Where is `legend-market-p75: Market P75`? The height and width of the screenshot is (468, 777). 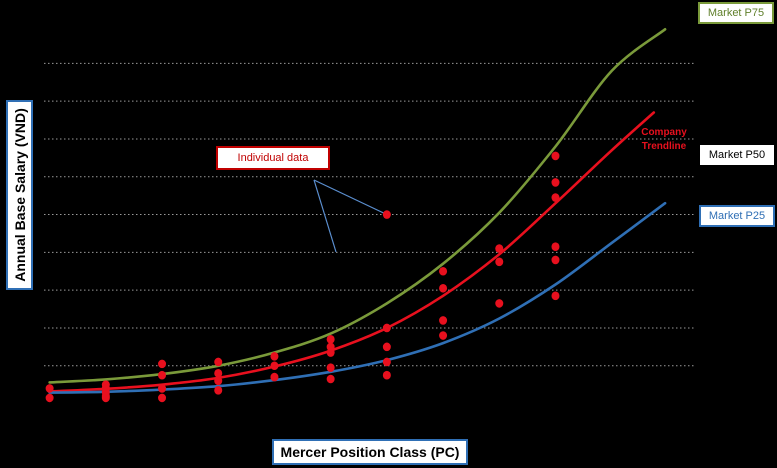
legend-market-p75: Market P75 is located at coordinates (736, 13).